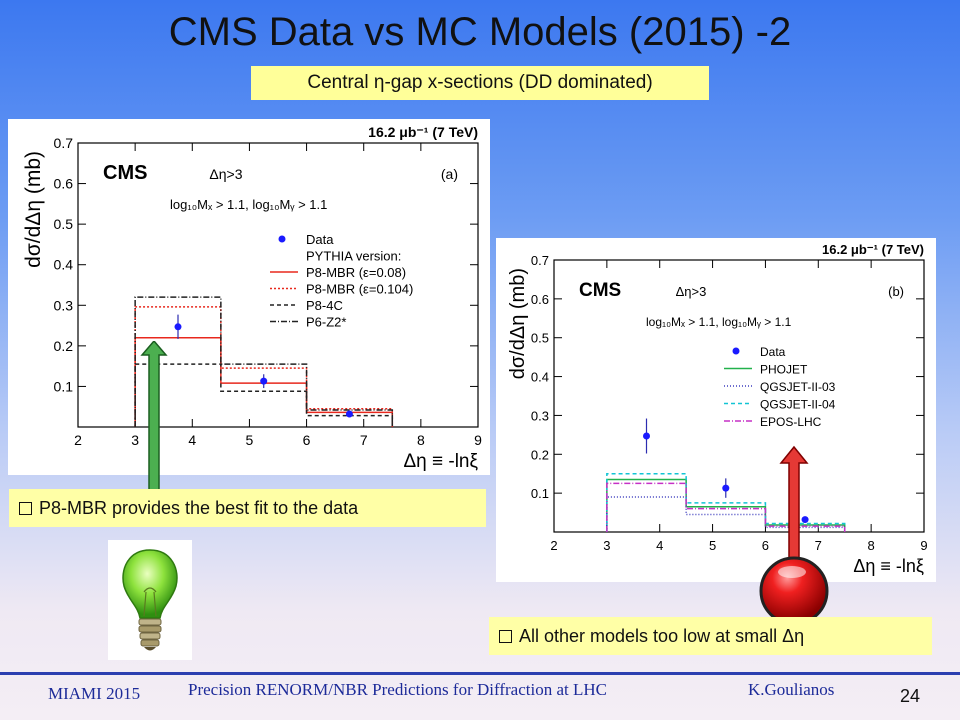 This screenshot has height=720, width=960. What do you see at coordinates (910, 696) in the screenshot?
I see `page-number: 24` at bounding box center [910, 696].